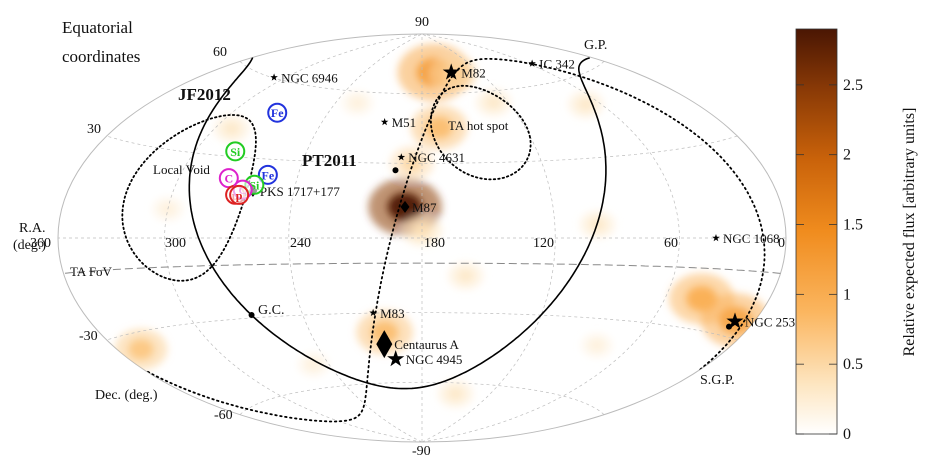  I want to click on pks-1717-177-label: PKS 1717+177, so click(300, 191).